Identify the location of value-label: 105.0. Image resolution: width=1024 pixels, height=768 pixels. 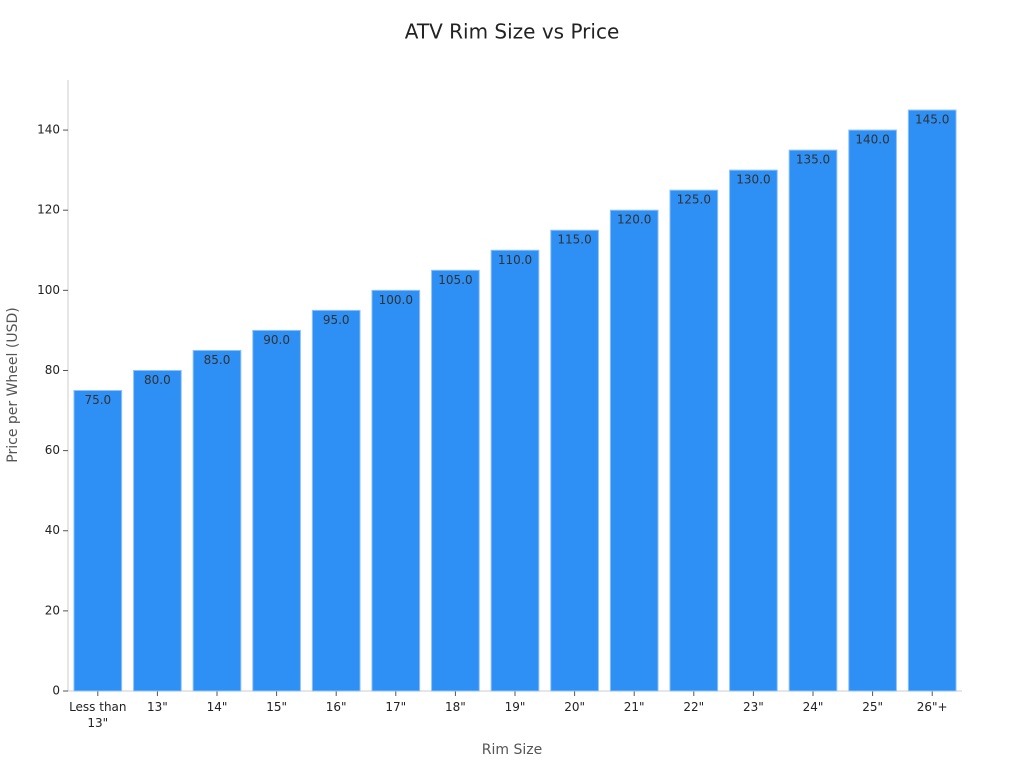
(455, 280).